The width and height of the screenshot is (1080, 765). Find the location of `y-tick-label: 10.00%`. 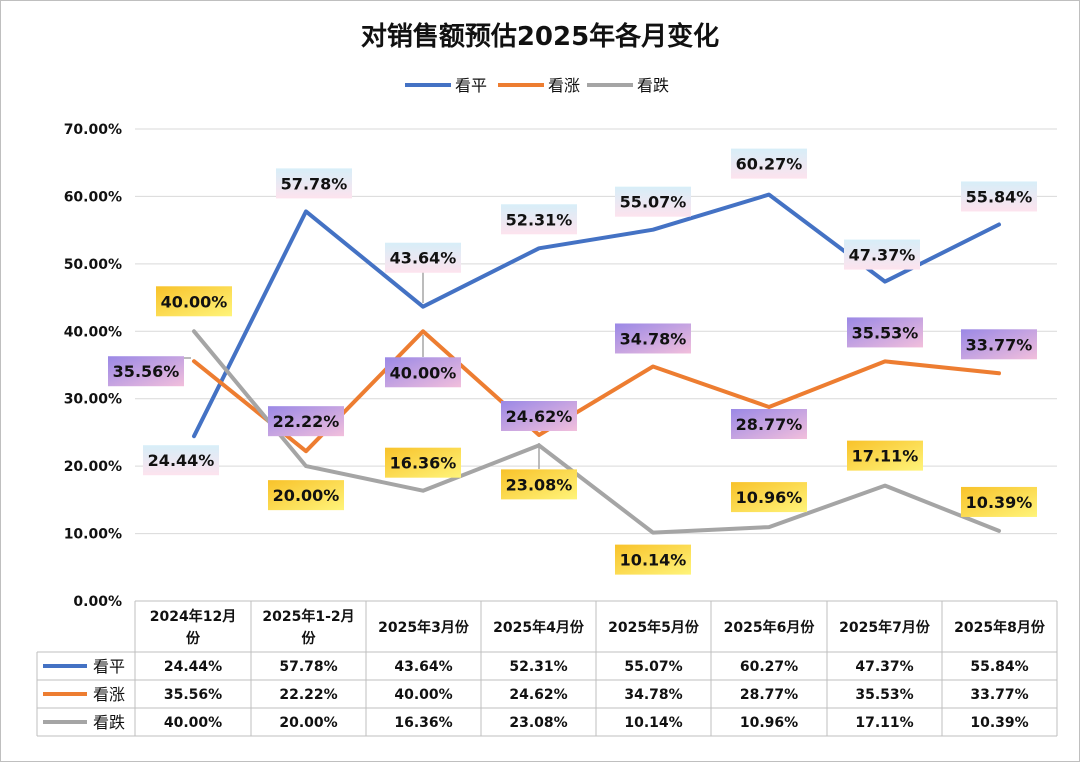

y-tick-label: 10.00% is located at coordinates (93, 535).